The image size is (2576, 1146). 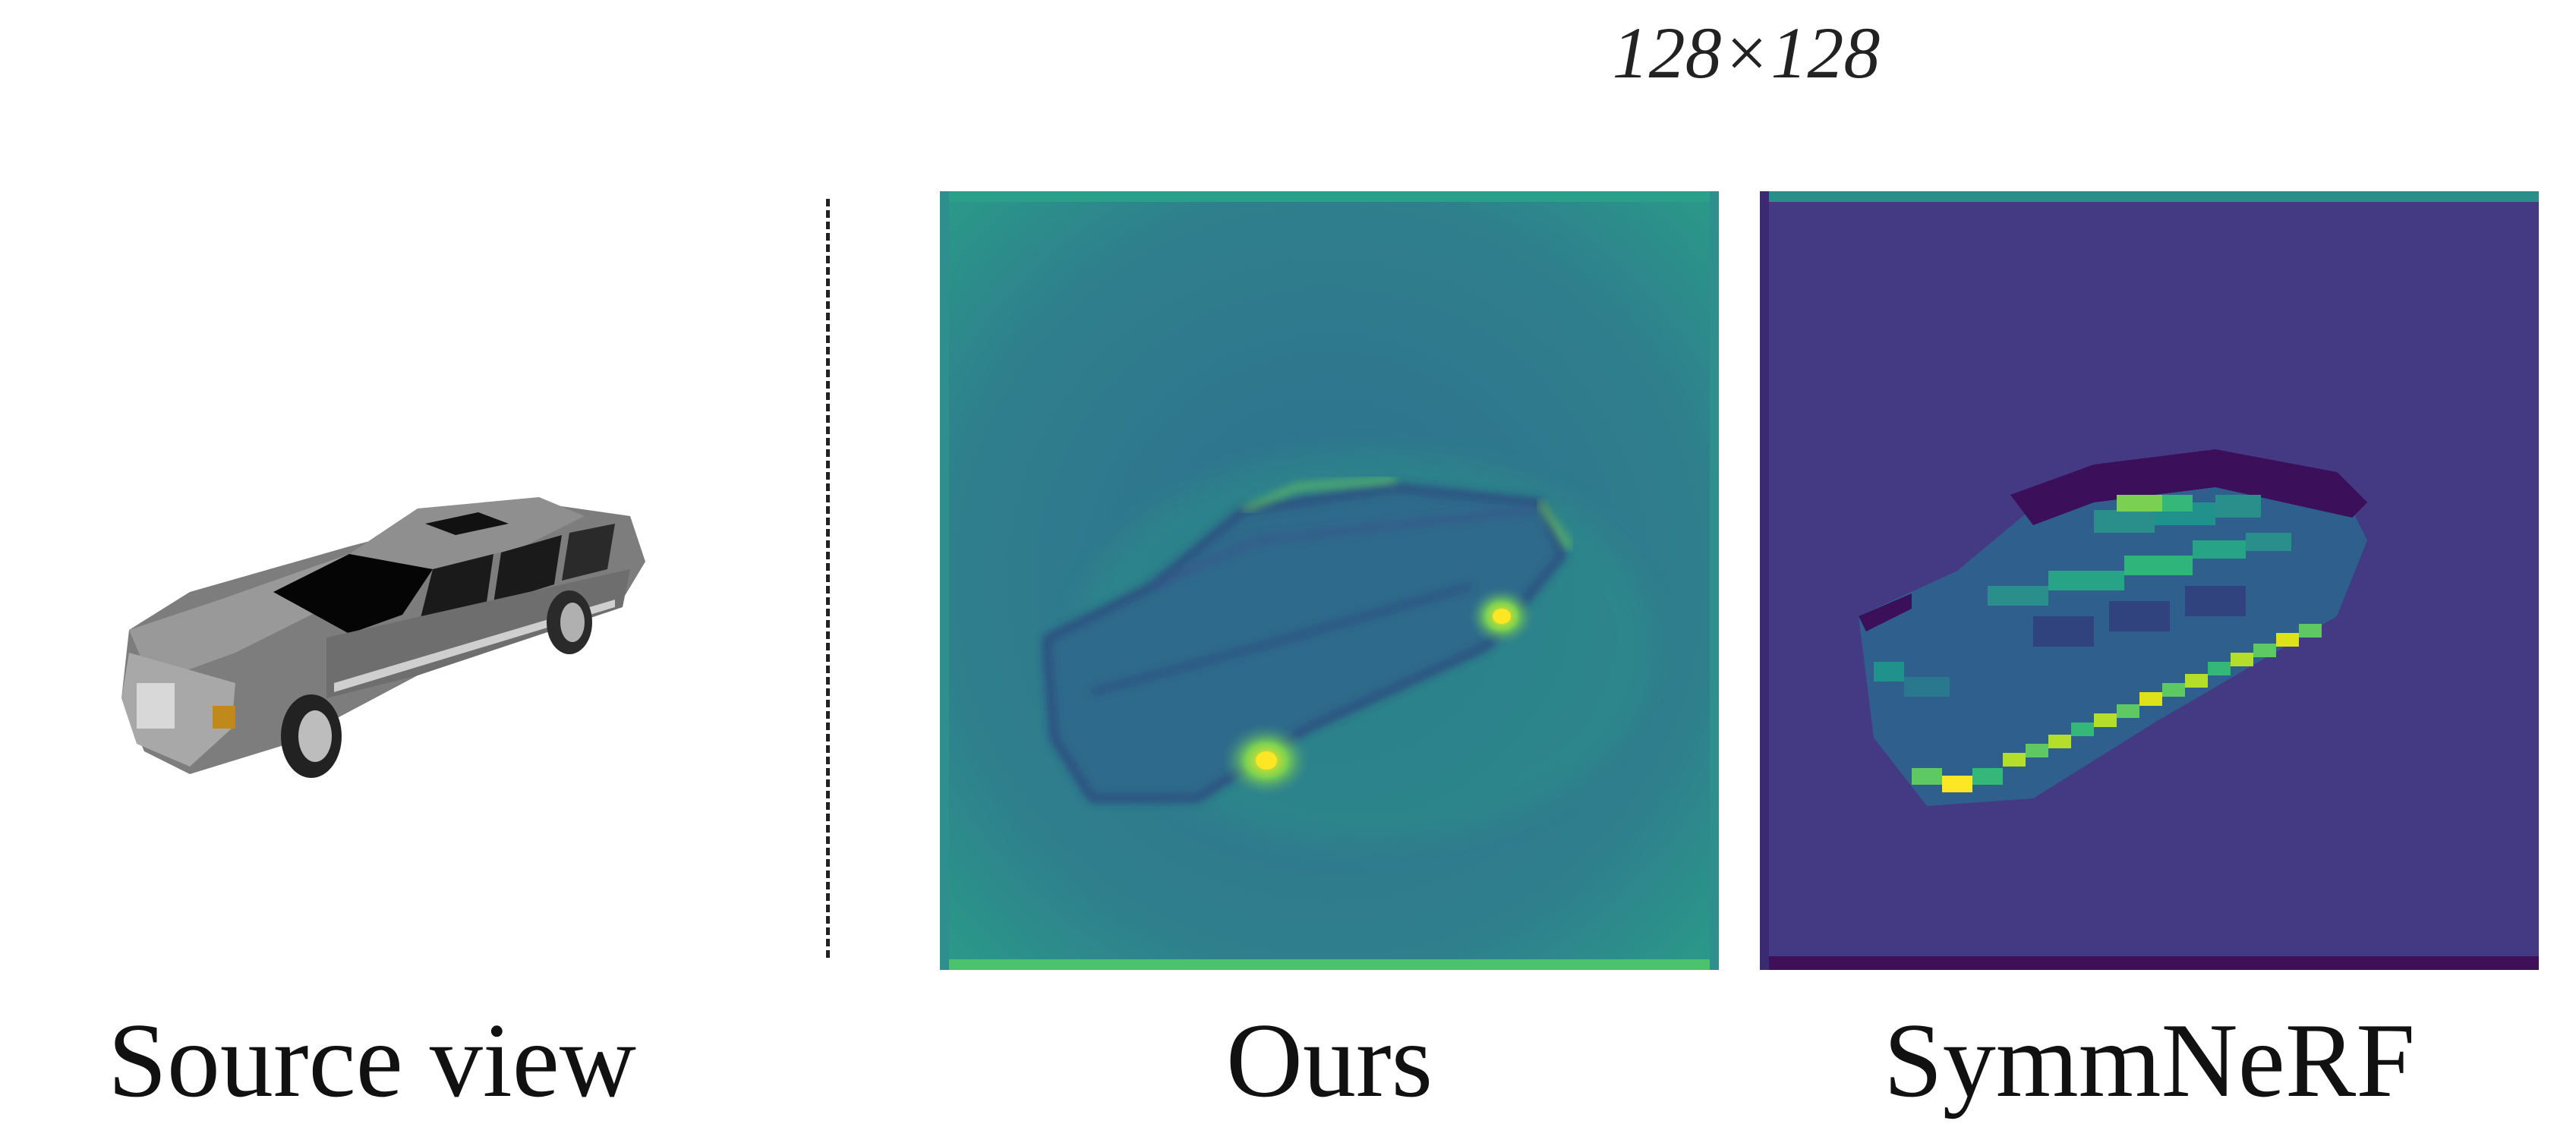 What do you see at coordinates (380, 645) in the screenshot?
I see `source-view-image` at bounding box center [380, 645].